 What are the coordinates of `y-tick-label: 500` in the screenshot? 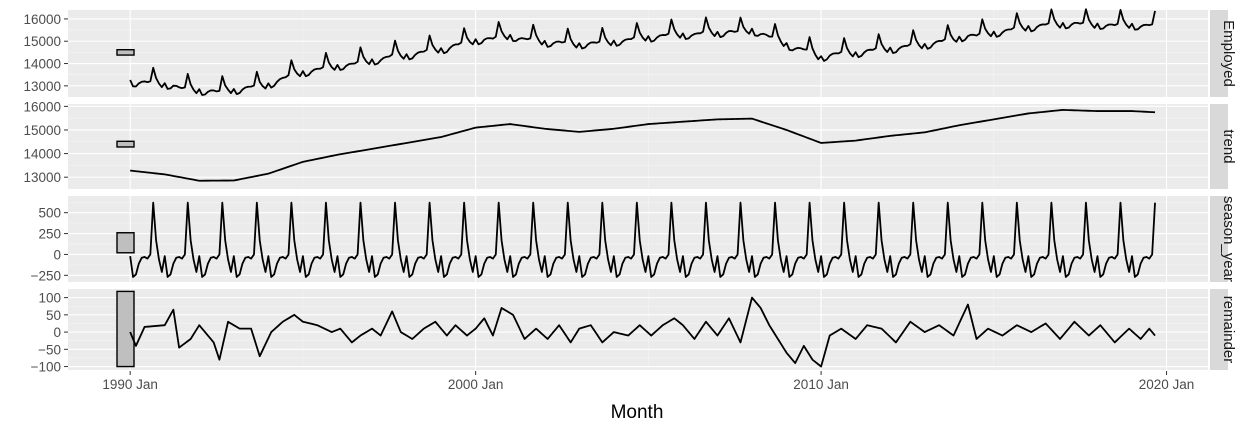 It's located at (49, 213).